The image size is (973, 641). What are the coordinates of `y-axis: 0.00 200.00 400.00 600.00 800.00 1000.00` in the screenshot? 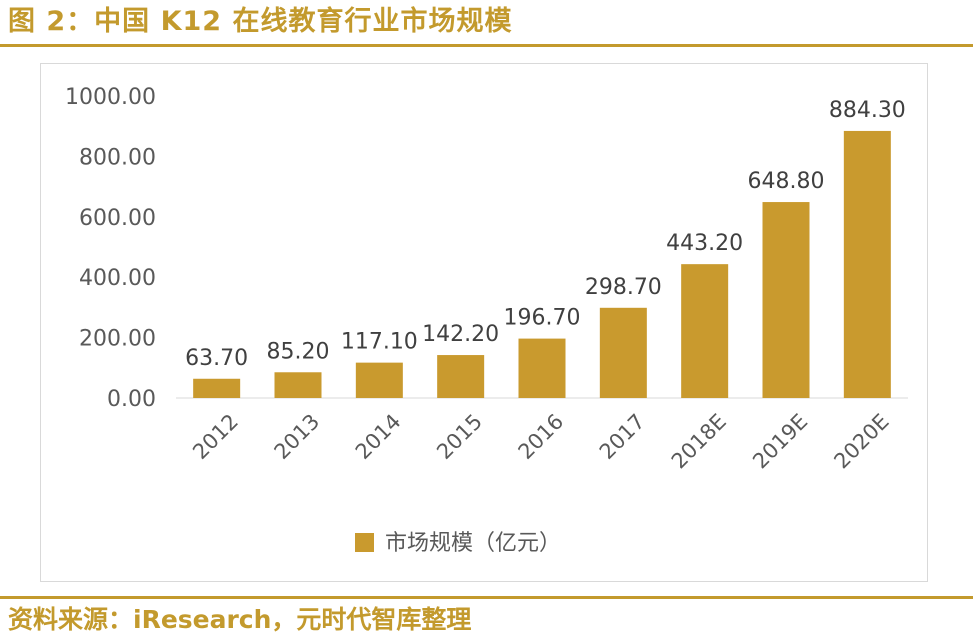 It's located at (110, 248).